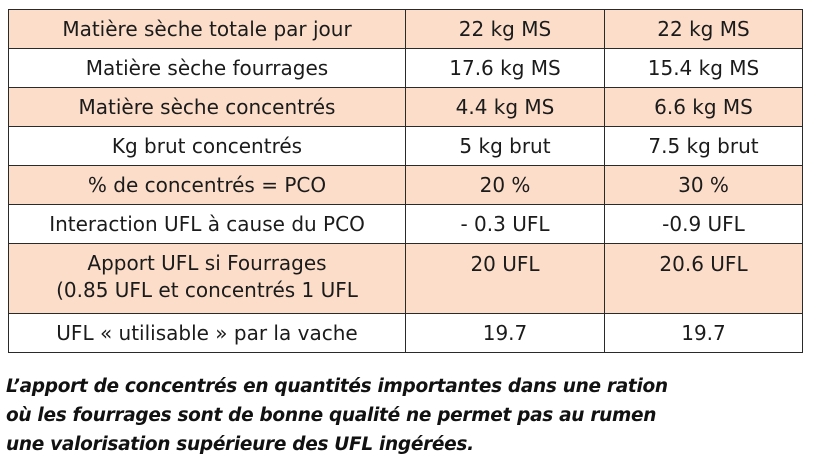 This screenshot has width=814, height=470. What do you see at coordinates (207, 290) in the screenshot?
I see `row-label-line-2: (0.85 UFL et concentrés 1 UFL` at bounding box center [207, 290].